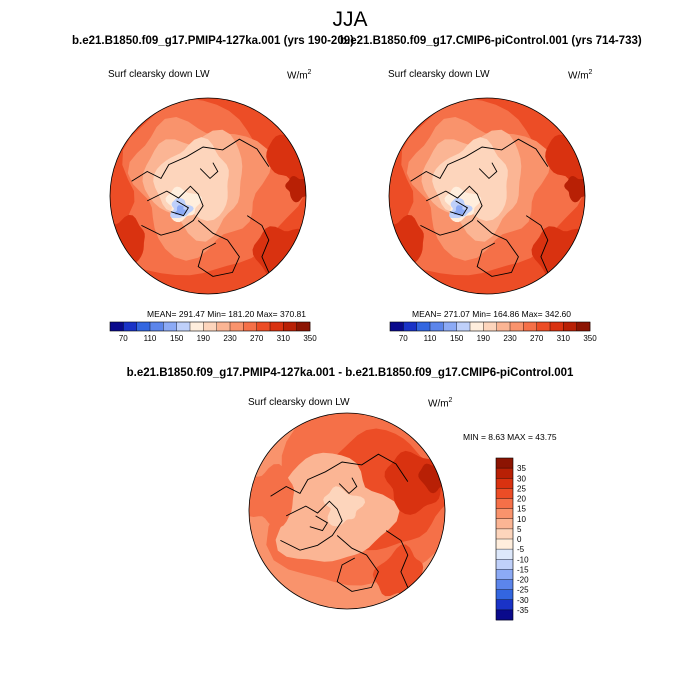  I want to click on panel1-map-border, so click(208, 196).